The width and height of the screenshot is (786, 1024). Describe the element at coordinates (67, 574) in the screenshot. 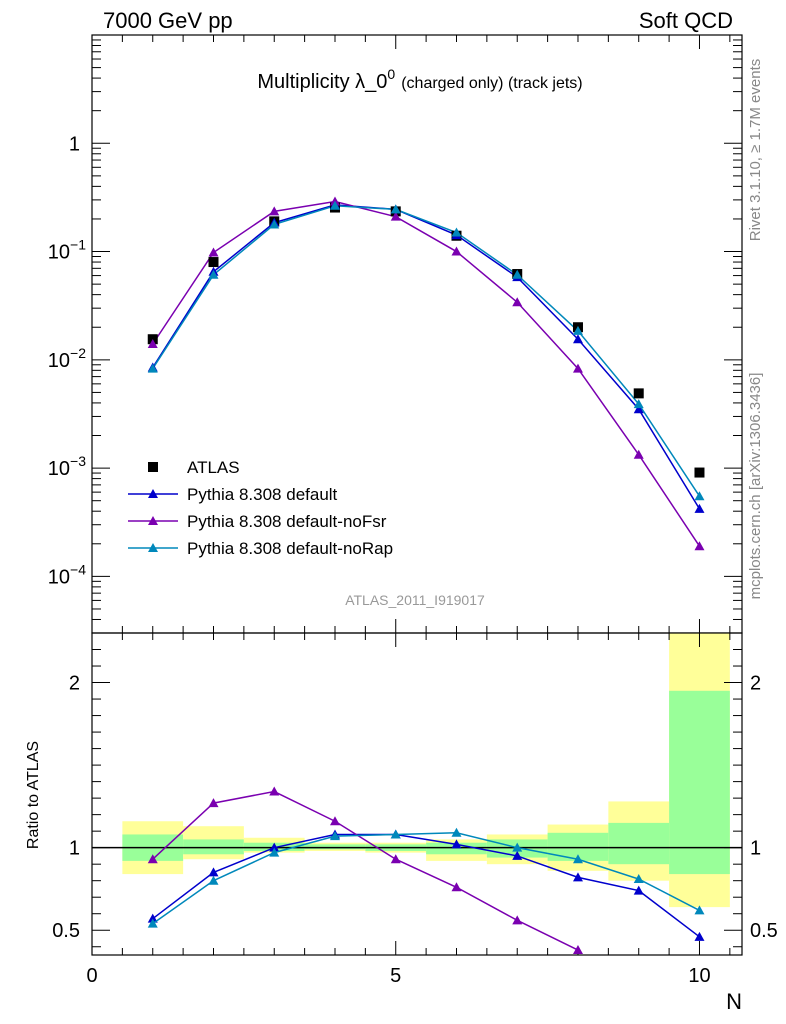

I see `y-tick-label: 10⁻⁴` at that location.